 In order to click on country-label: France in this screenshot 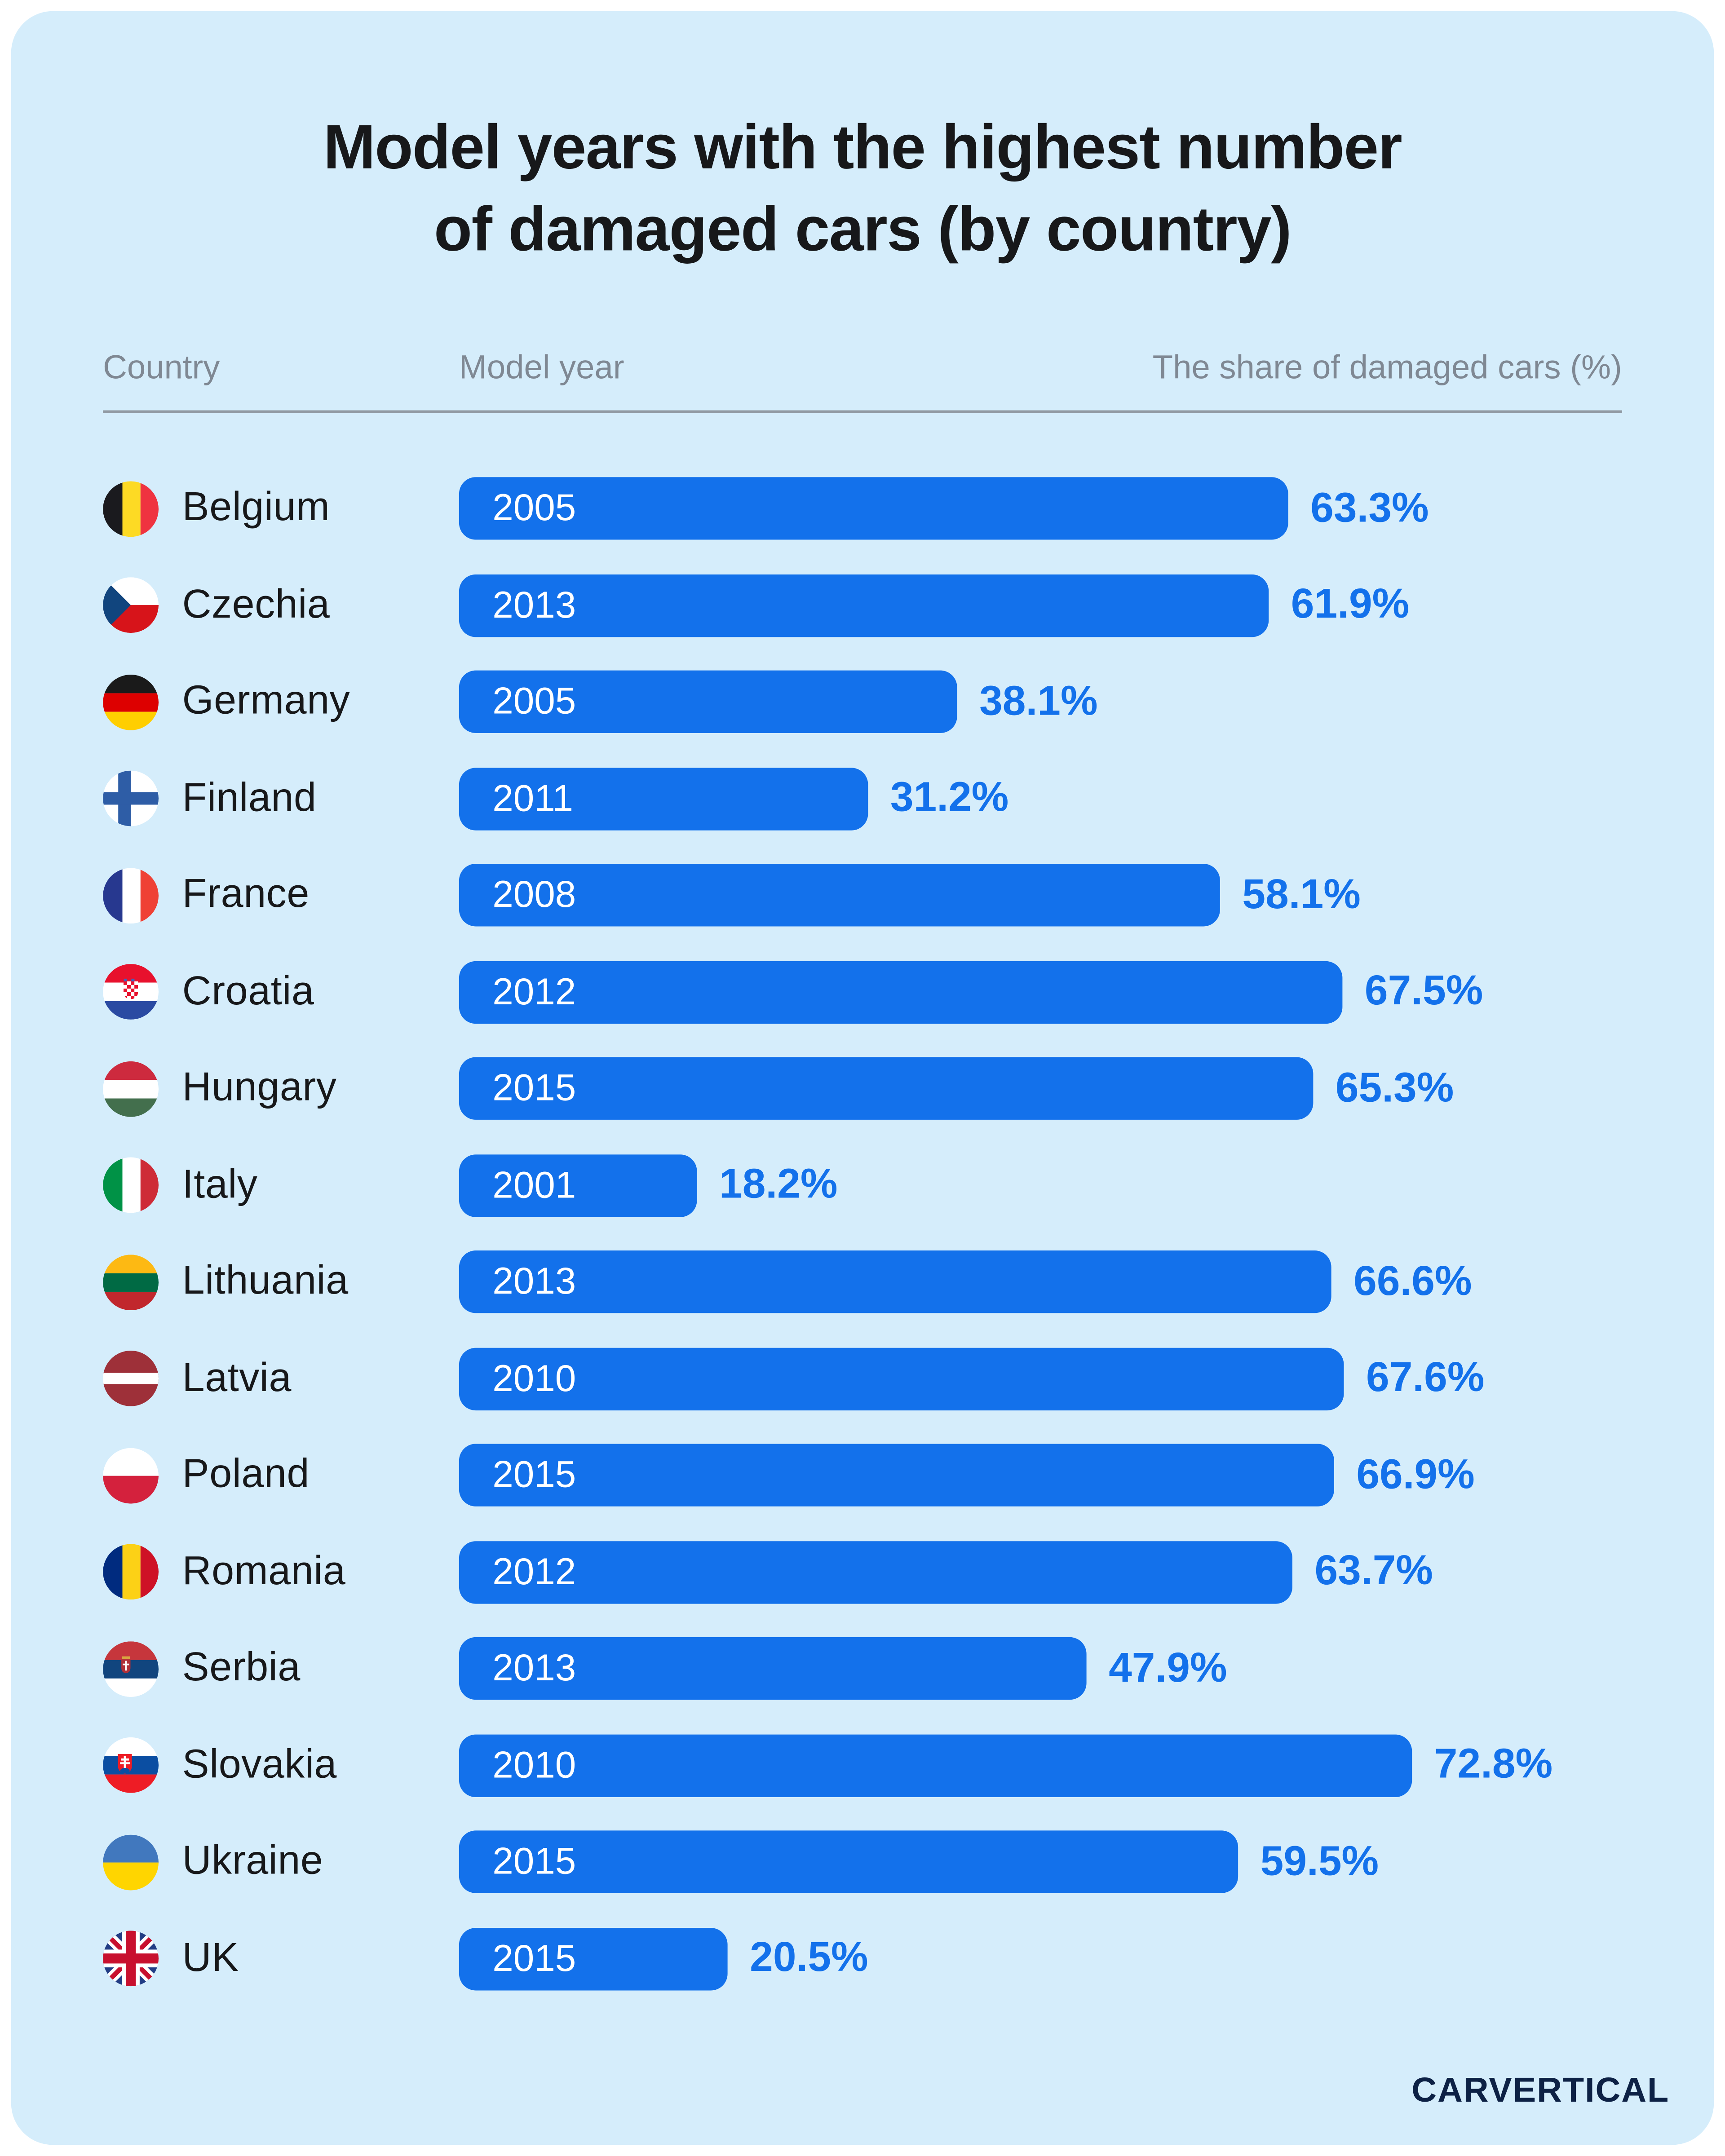, I will do `click(246, 894)`.